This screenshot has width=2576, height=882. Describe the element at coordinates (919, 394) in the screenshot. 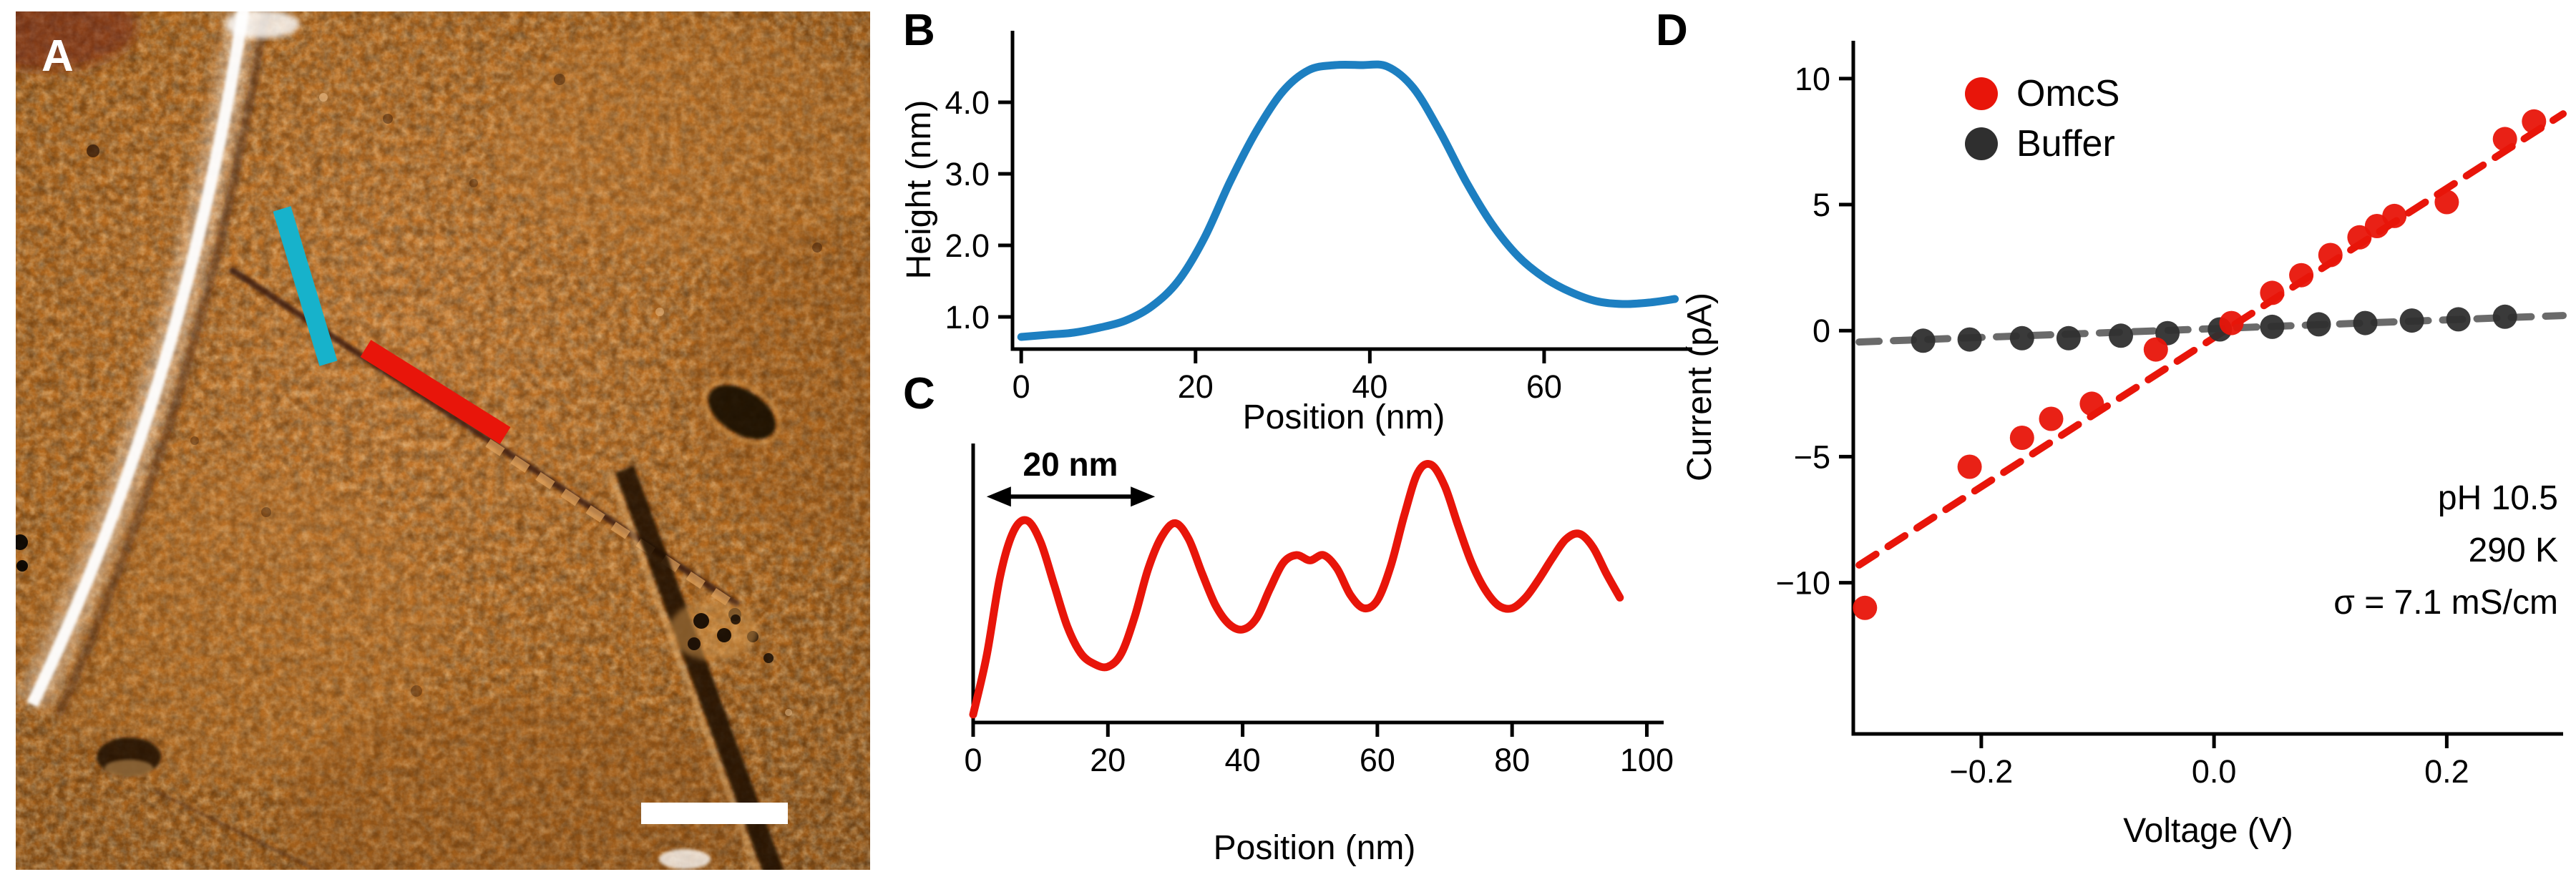

I see `panel-c-label: C` at that location.